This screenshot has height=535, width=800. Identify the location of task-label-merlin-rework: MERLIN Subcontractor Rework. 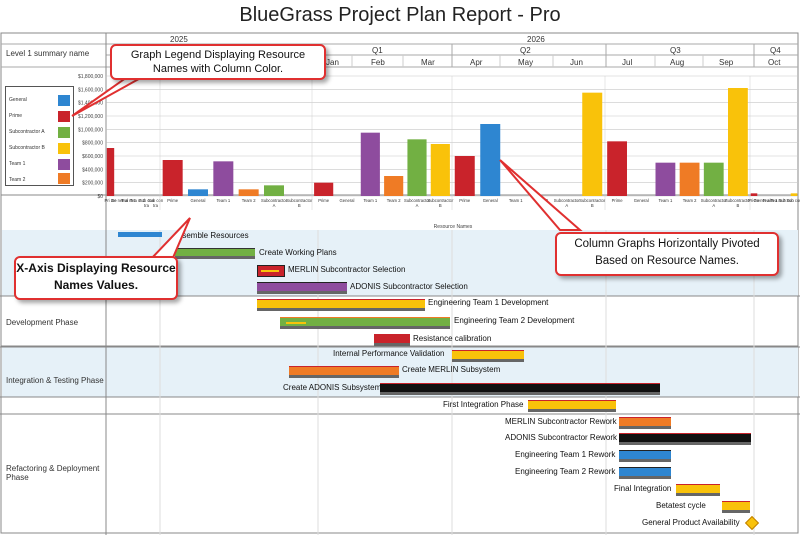
(561, 421).